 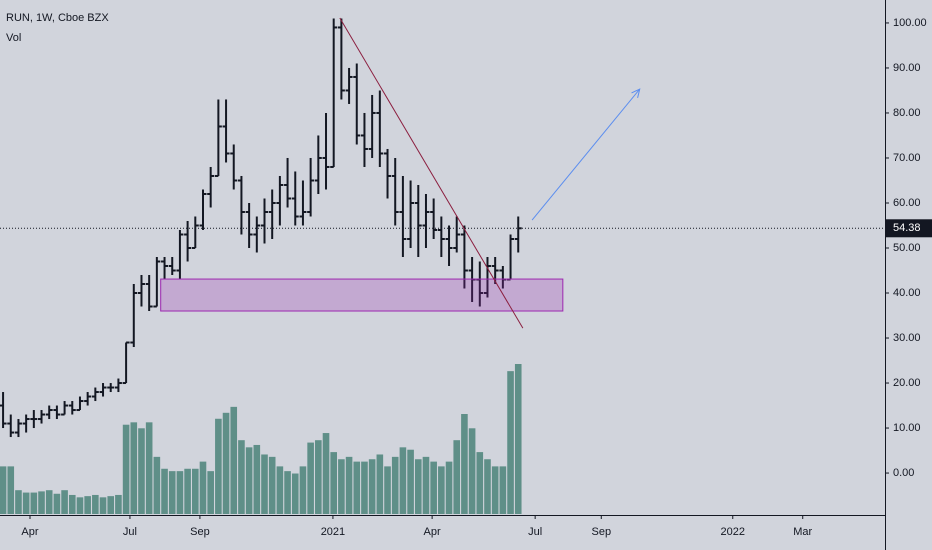 I want to click on y-tick-label: 100.00, so click(x=910, y=23).